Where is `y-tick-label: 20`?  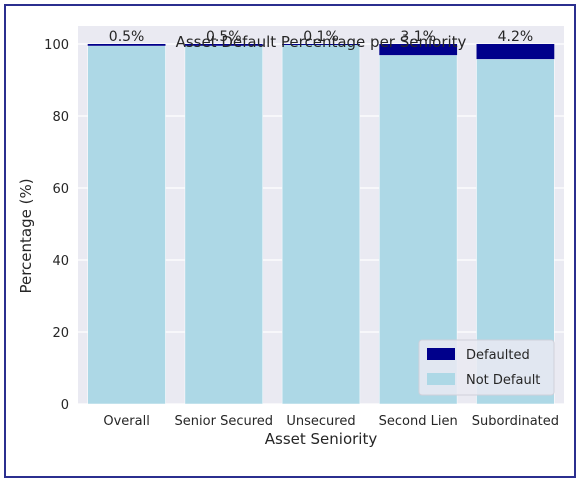 y-tick-label: 20 is located at coordinates (60, 333).